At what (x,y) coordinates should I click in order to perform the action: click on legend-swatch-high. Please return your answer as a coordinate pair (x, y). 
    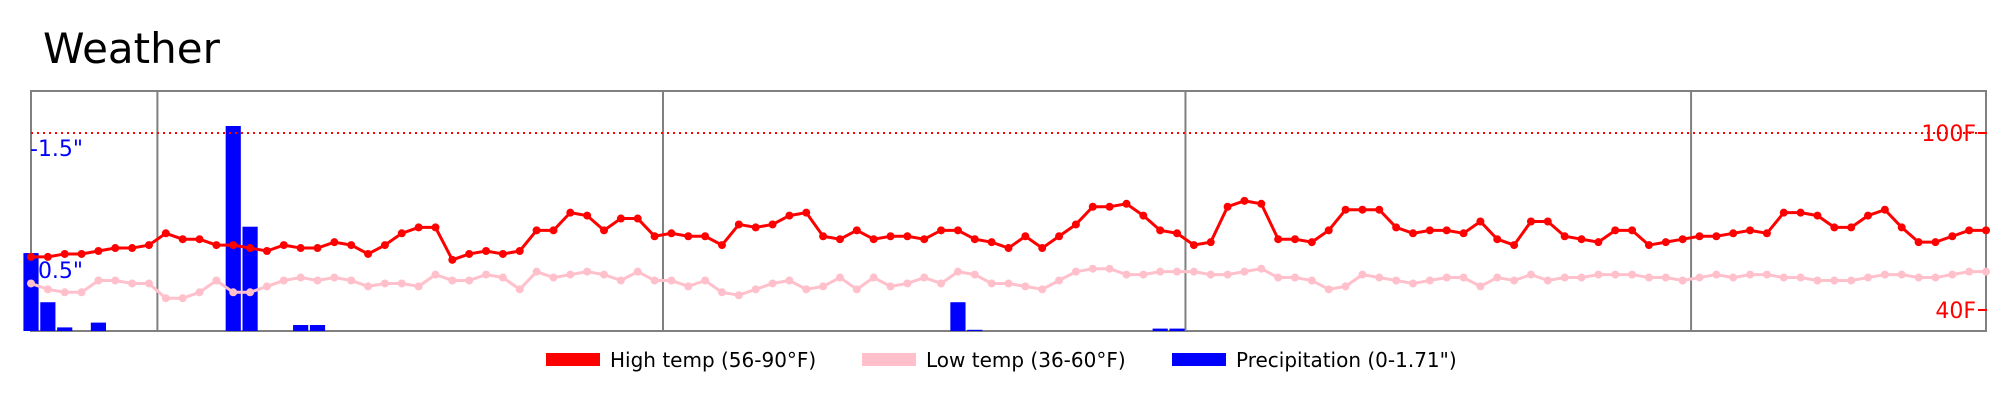
    Looking at the image, I should click on (573, 359).